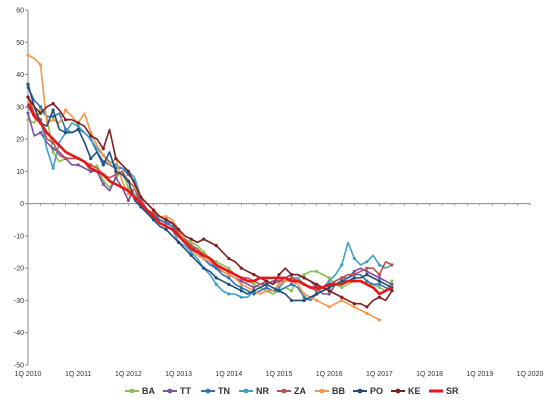  What do you see at coordinates (78, 374) in the screenshot?
I see `x-tick-label: 1Q 2011` at bounding box center [78, 374].